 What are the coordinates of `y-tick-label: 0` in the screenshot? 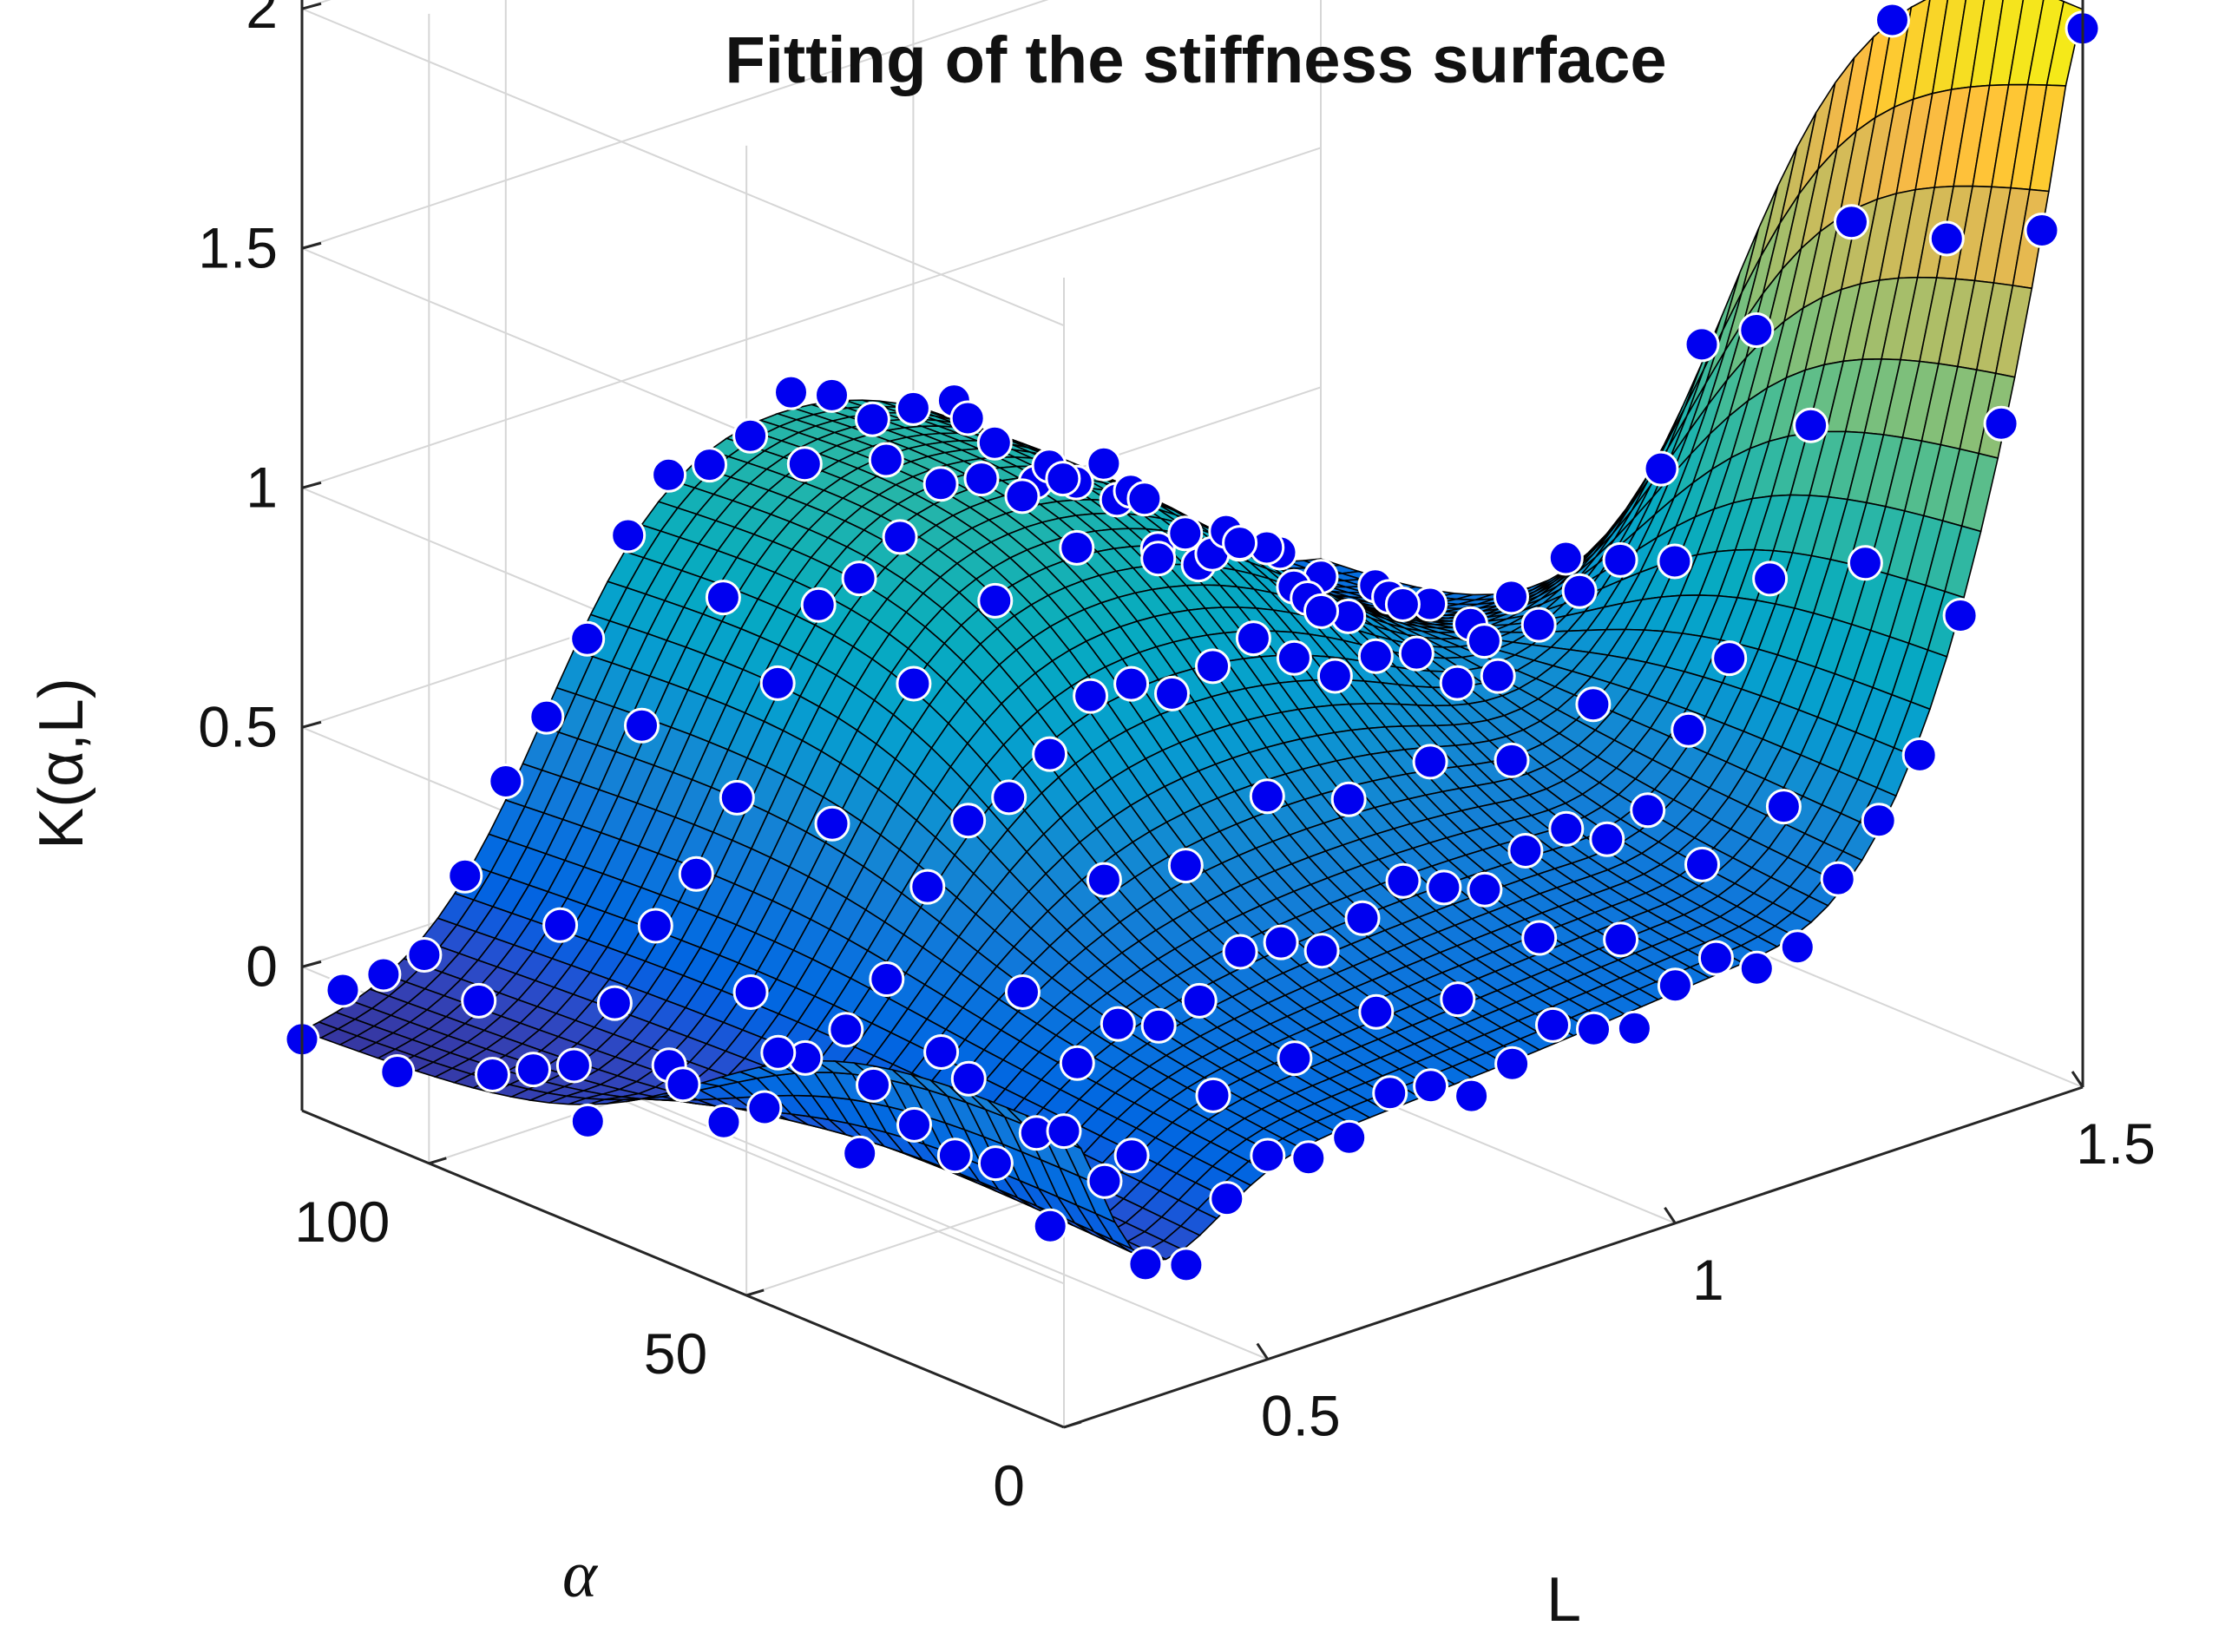 It's located at (1009, 1485).